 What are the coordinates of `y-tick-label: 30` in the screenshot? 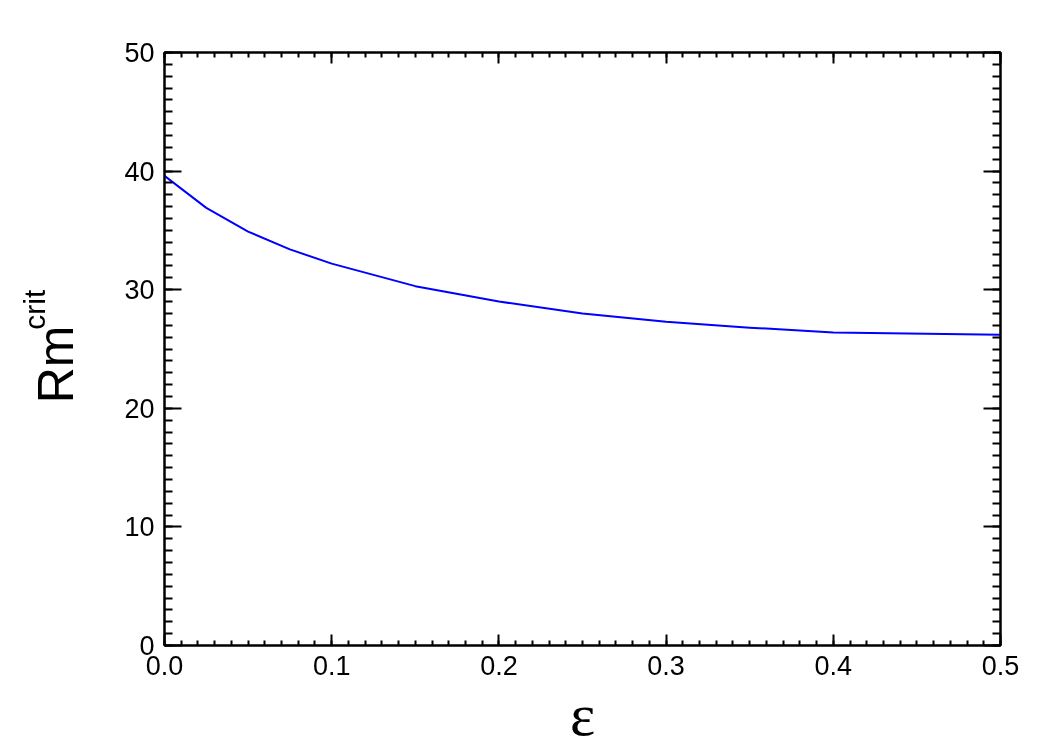 It's located at (139, 290).